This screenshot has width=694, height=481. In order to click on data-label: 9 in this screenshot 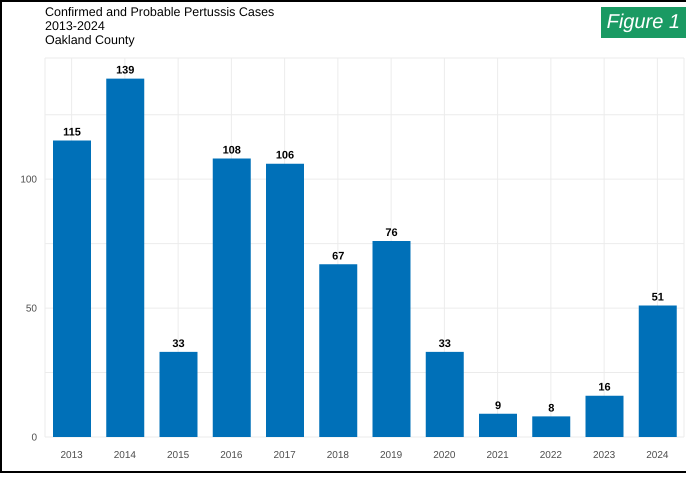, I will do `click(498, 406)`.